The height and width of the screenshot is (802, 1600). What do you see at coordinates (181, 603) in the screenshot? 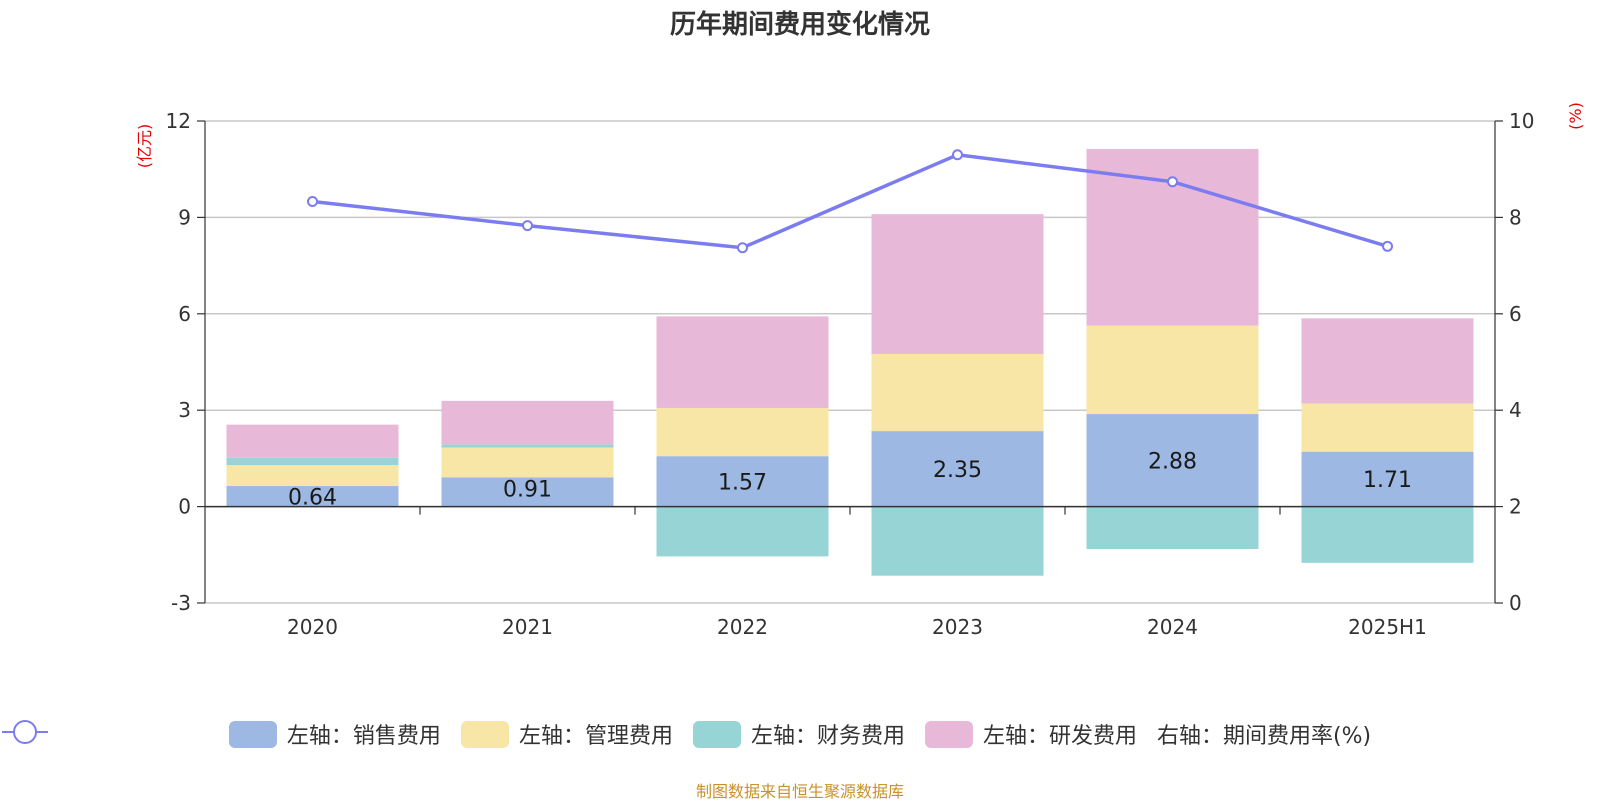
I see `left-tick-label: -3` at bounding box center [181, 603].